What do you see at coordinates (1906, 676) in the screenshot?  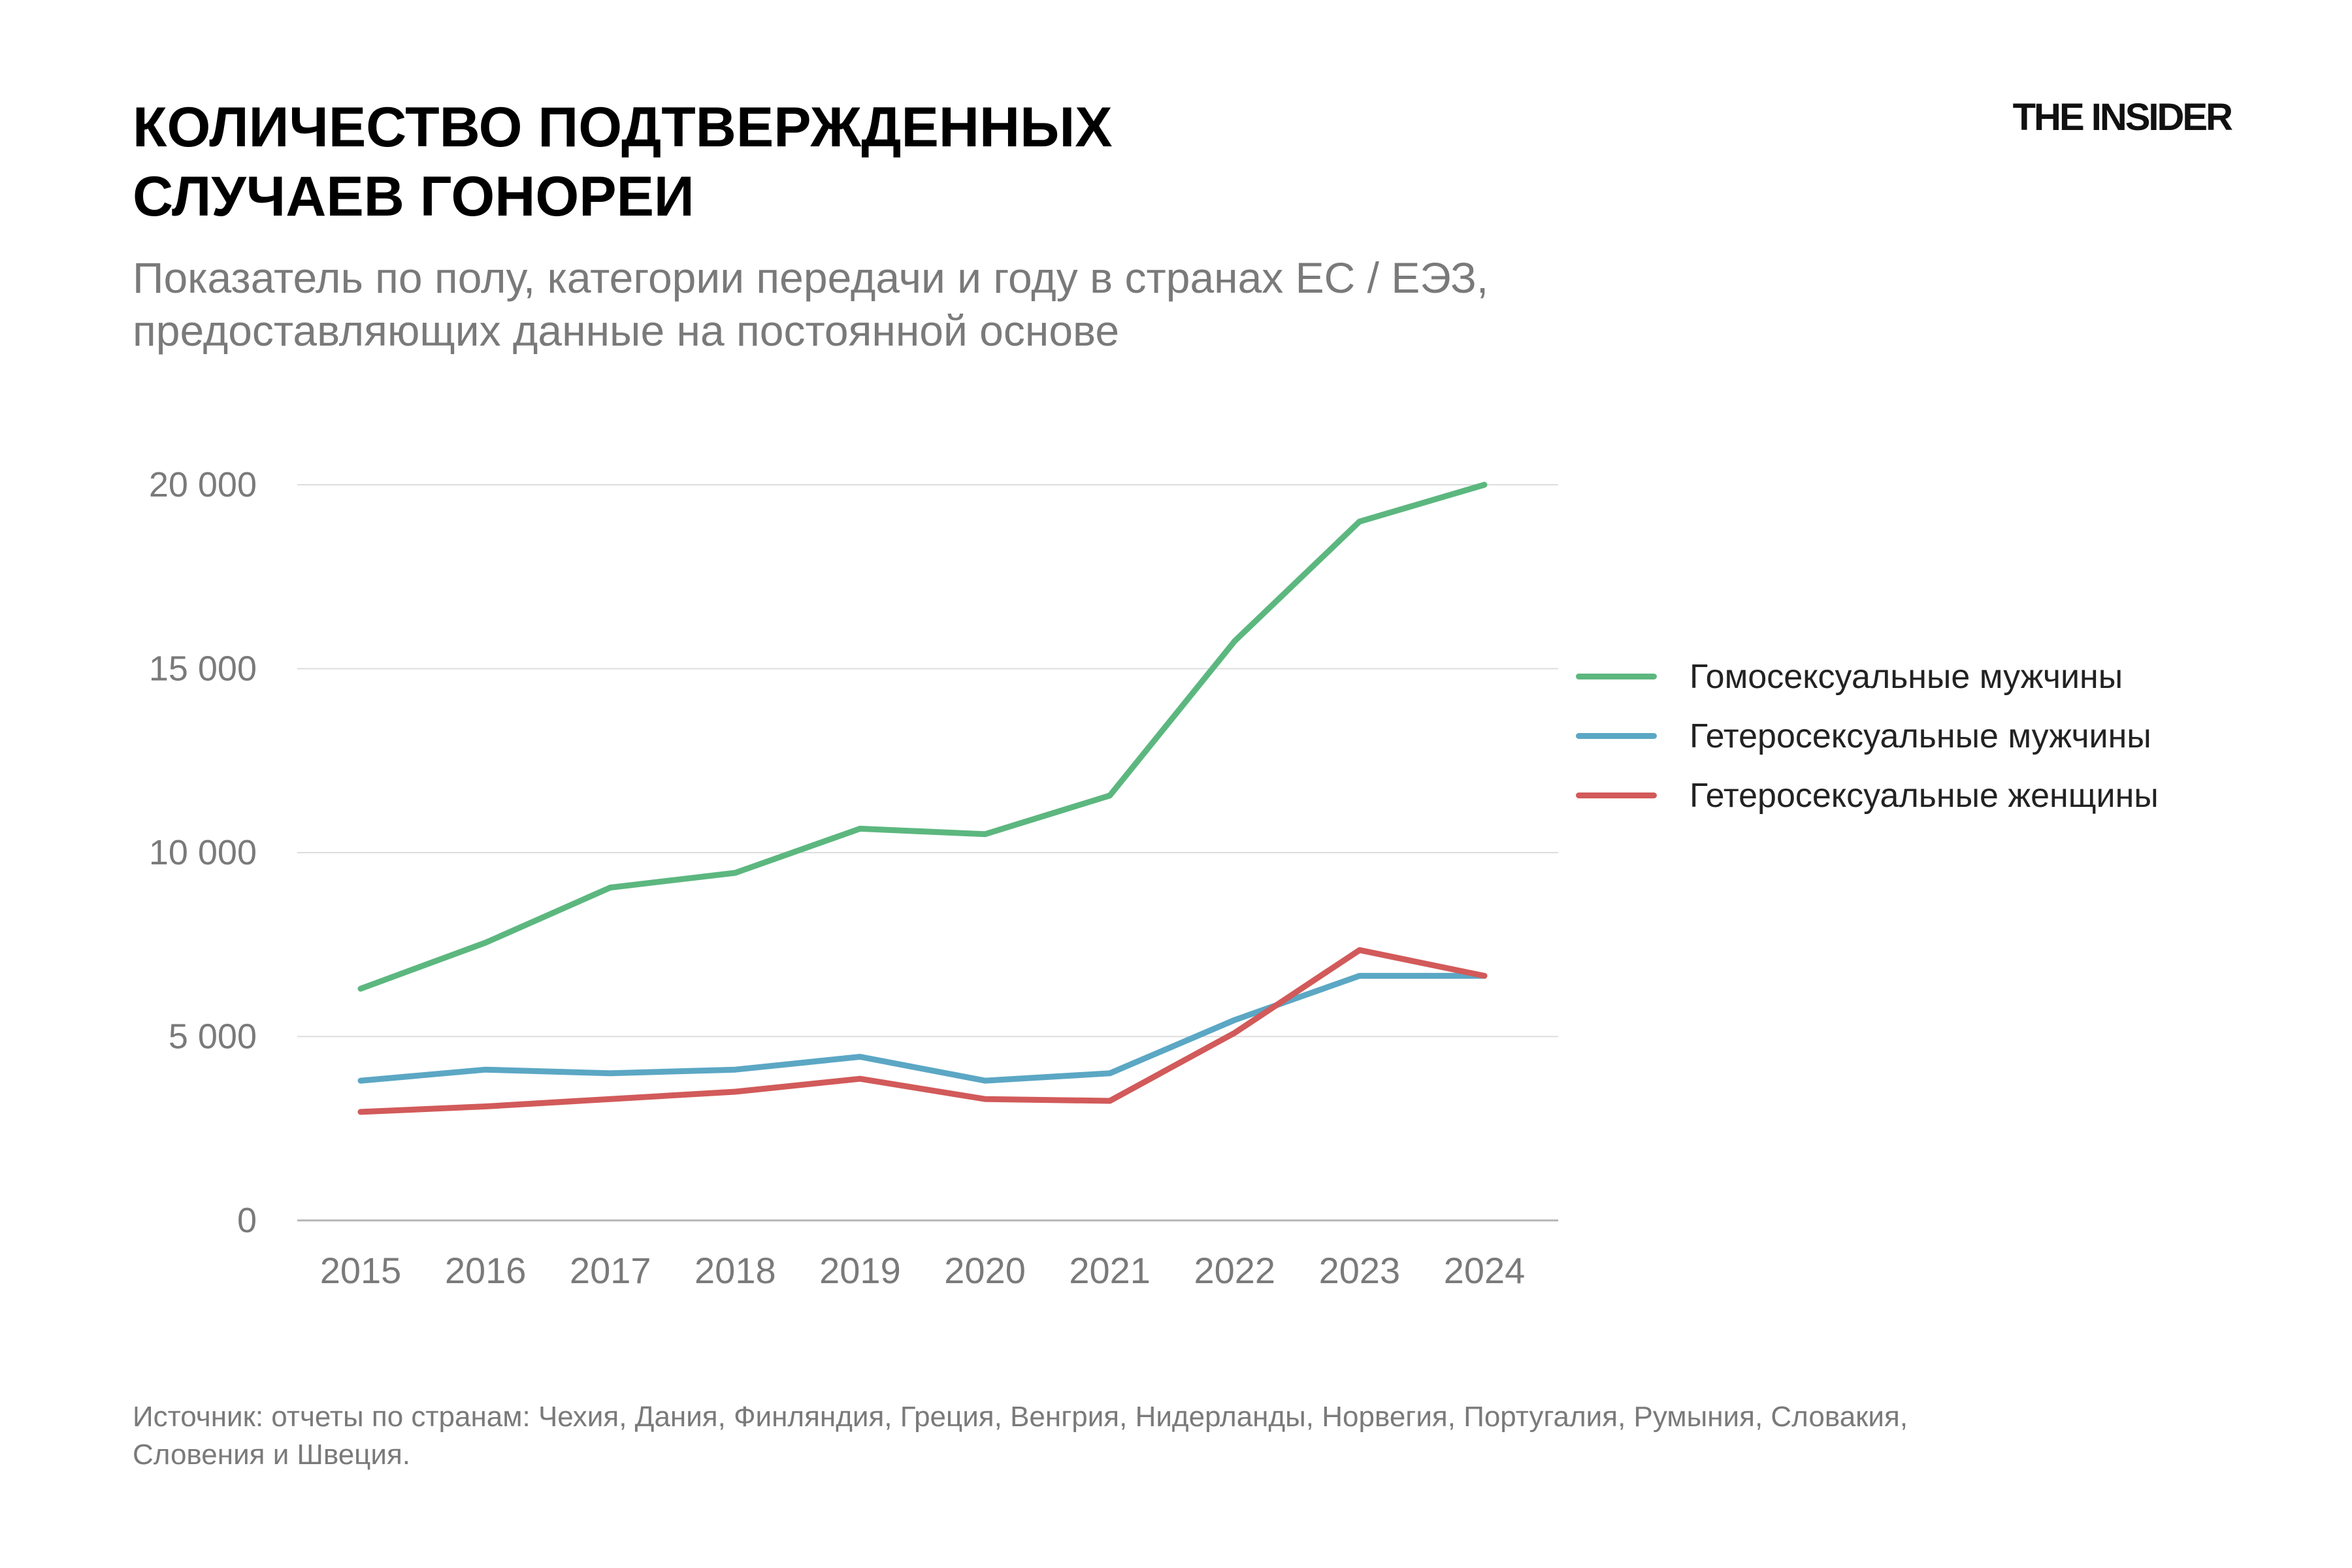 I see `legend-label: Гомосексуальные мужчины` at bounding box center [1906, 676].